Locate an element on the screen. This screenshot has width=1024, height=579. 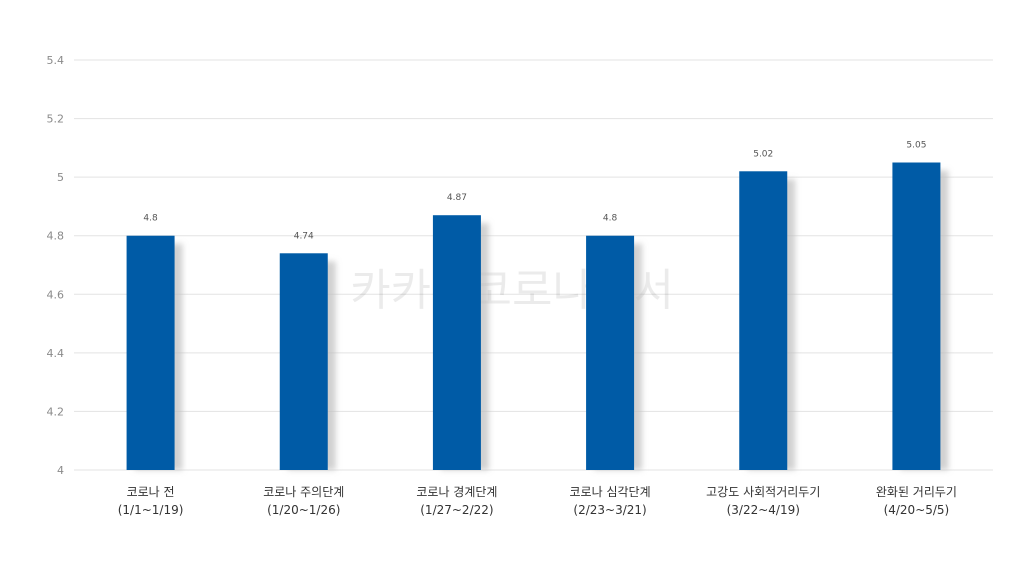
x-category-label: 코로나 전 is located at coordinates (151, 492).